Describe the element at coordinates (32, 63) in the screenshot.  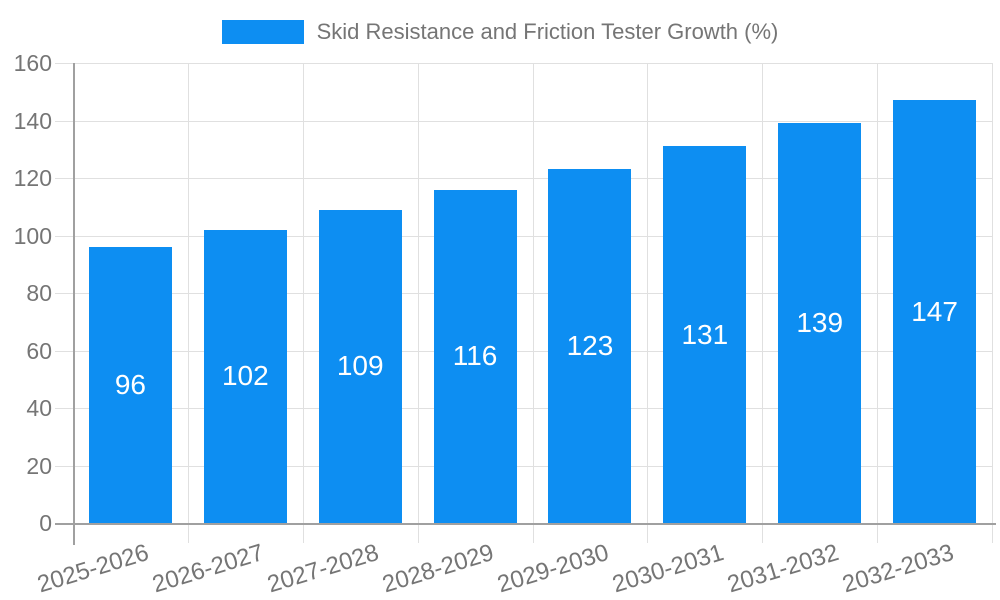
I see `y-axis-tick-label: 160` at that location.